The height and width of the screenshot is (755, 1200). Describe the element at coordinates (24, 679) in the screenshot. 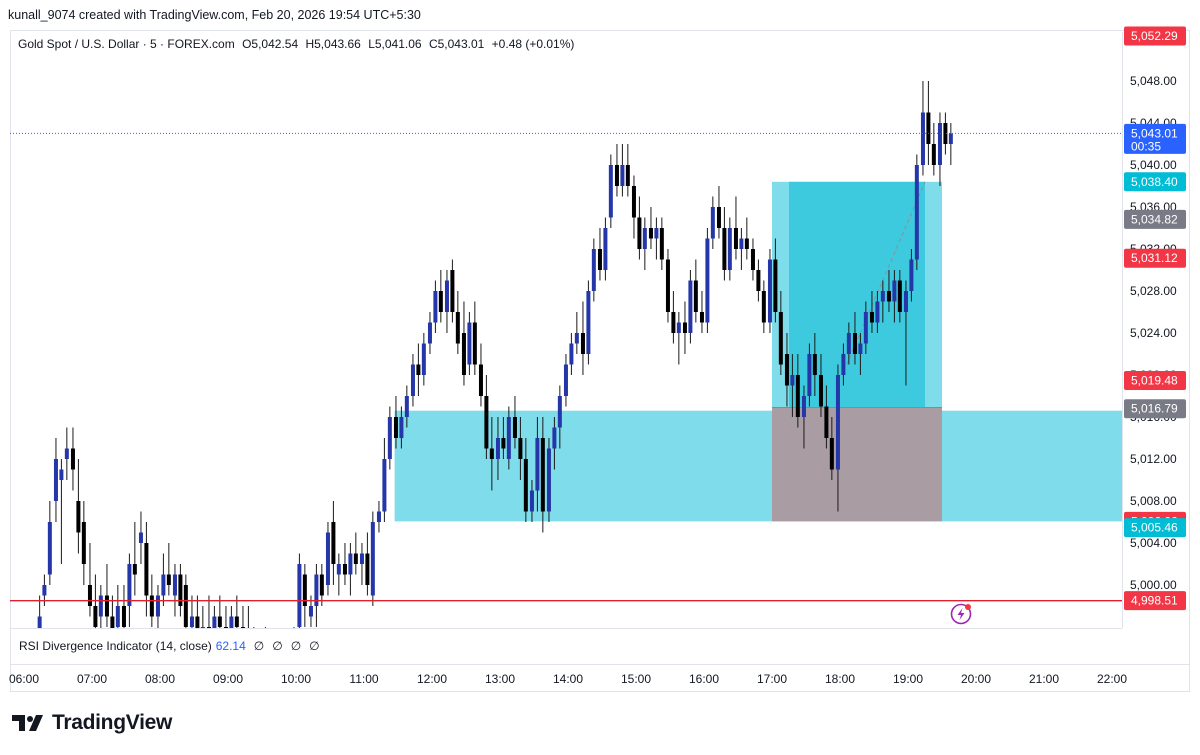

I see `time-tick-label: 06:00` at that location.